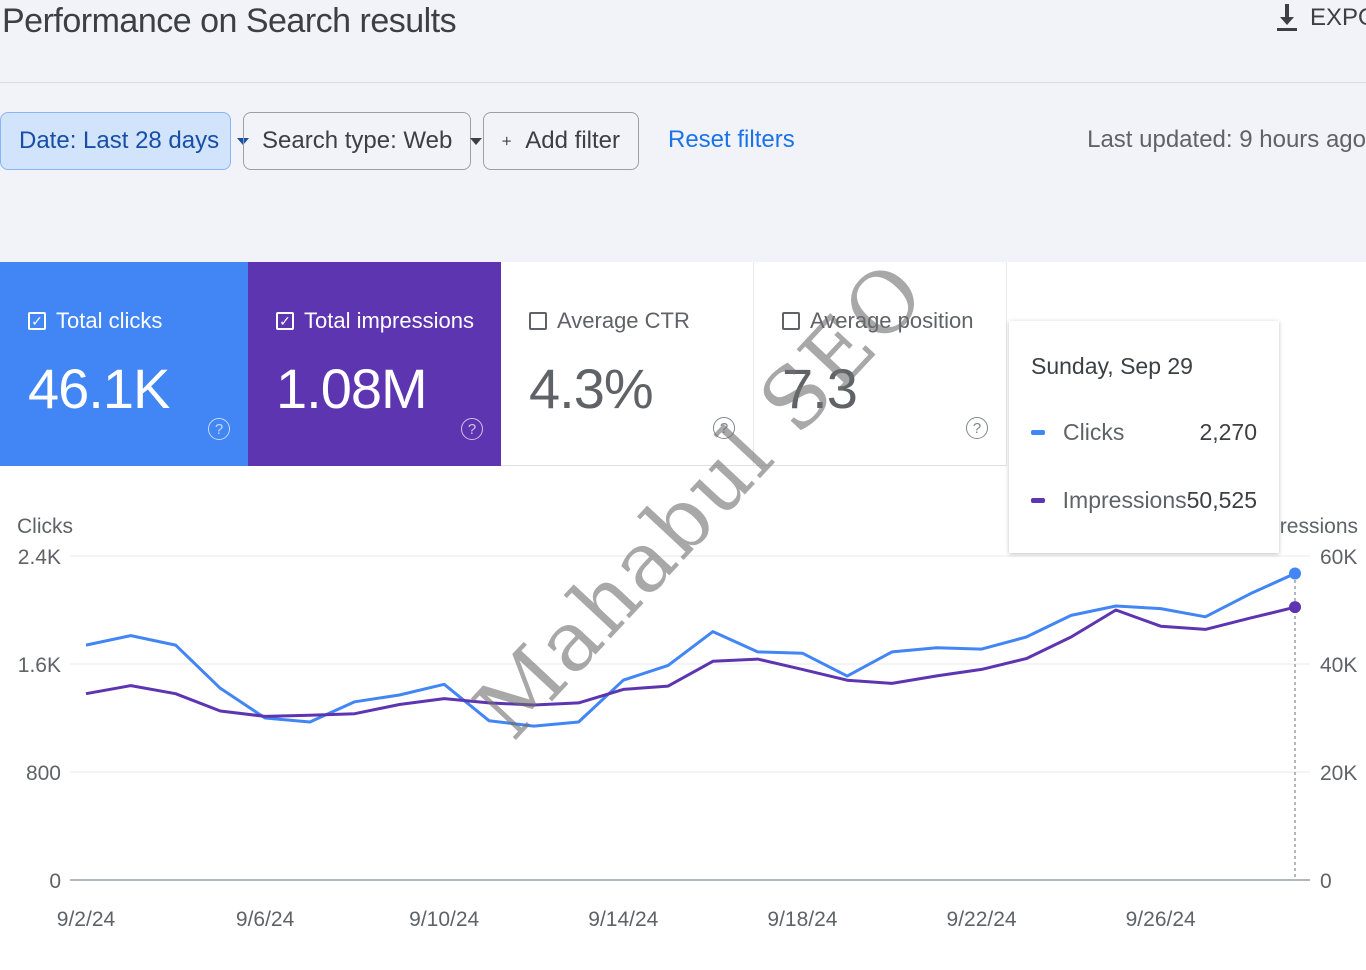  I want to click on metric-label: Average CTR, so click(623, 320).